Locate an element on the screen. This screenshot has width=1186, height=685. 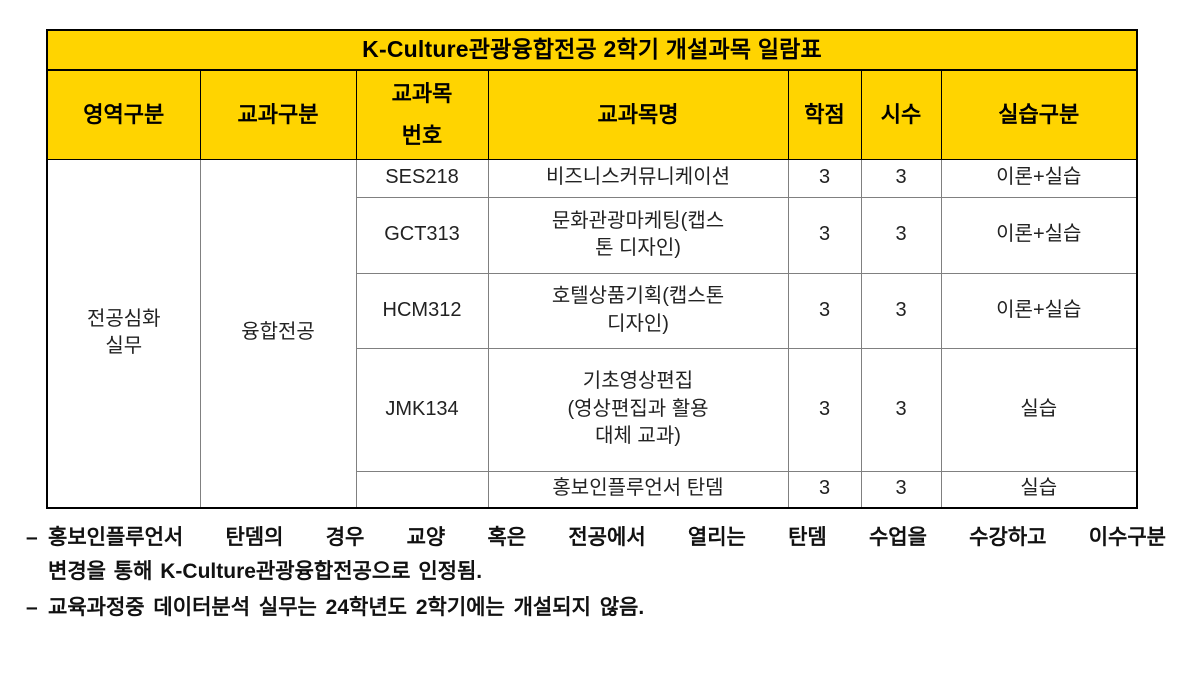
course-name-line: 호텔상품기획(캡스톤 is located at coordinates (638, 296).